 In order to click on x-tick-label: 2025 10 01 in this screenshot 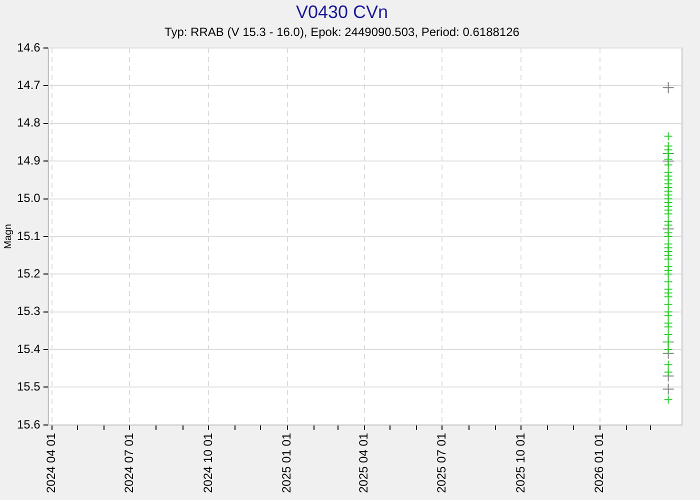, I will do `click(520, 463)`.